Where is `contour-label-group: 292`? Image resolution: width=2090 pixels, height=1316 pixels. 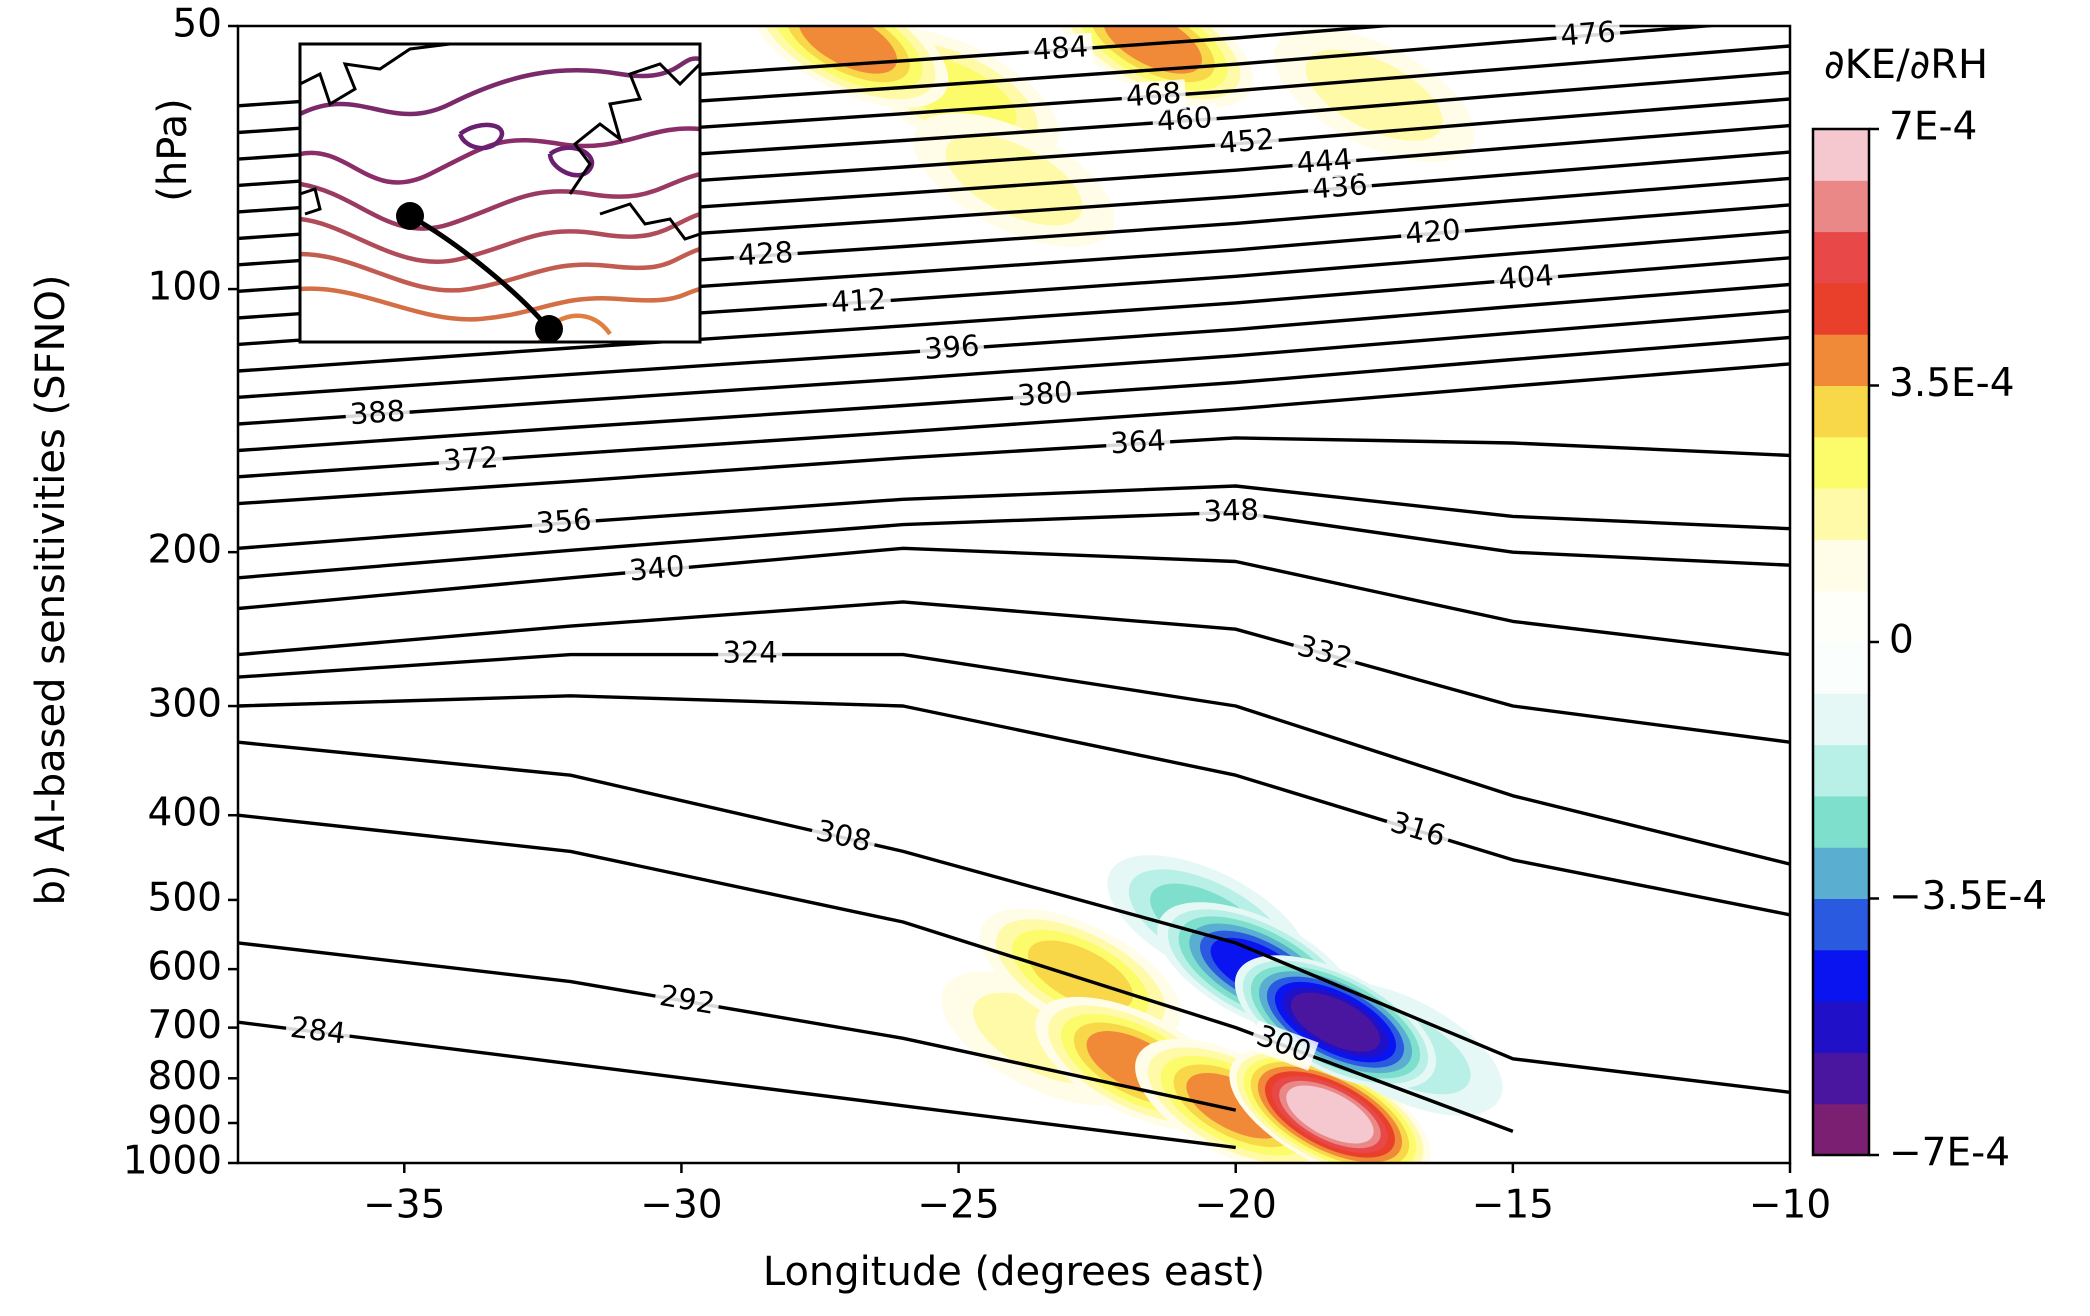 contour-label-group: 292 is located at coordinates (687, 1000).